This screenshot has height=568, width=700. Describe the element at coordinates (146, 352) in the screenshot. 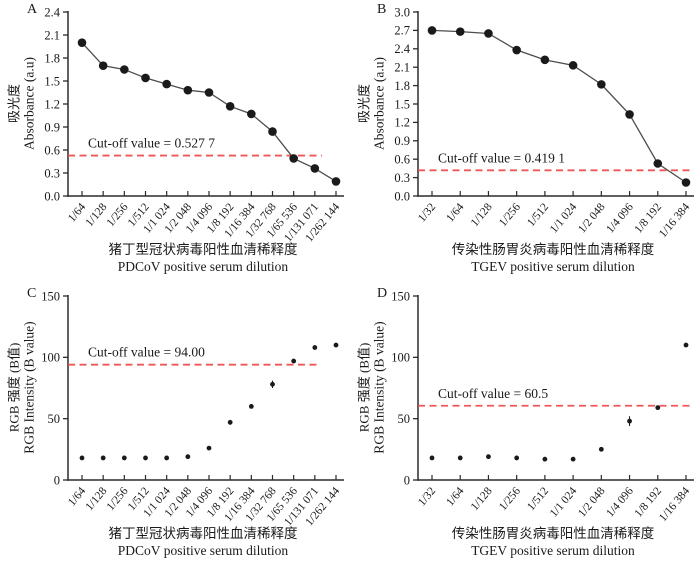

I see `cutoff-label: Cut-off value = 94.00` at that location.